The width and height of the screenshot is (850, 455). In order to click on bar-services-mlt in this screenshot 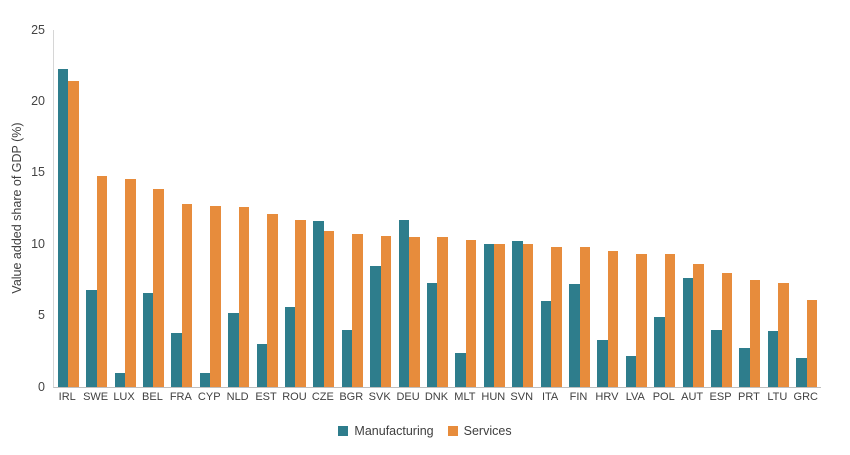, I will do `click(471, 313)`.